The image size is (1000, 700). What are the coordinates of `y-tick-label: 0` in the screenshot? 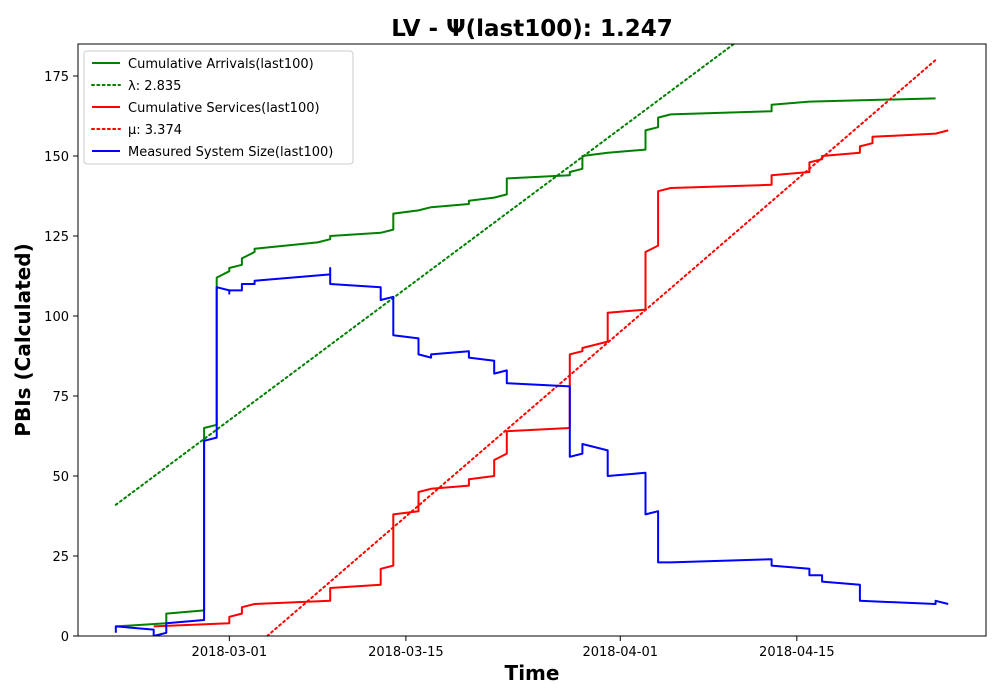 It's located at (65, 637).